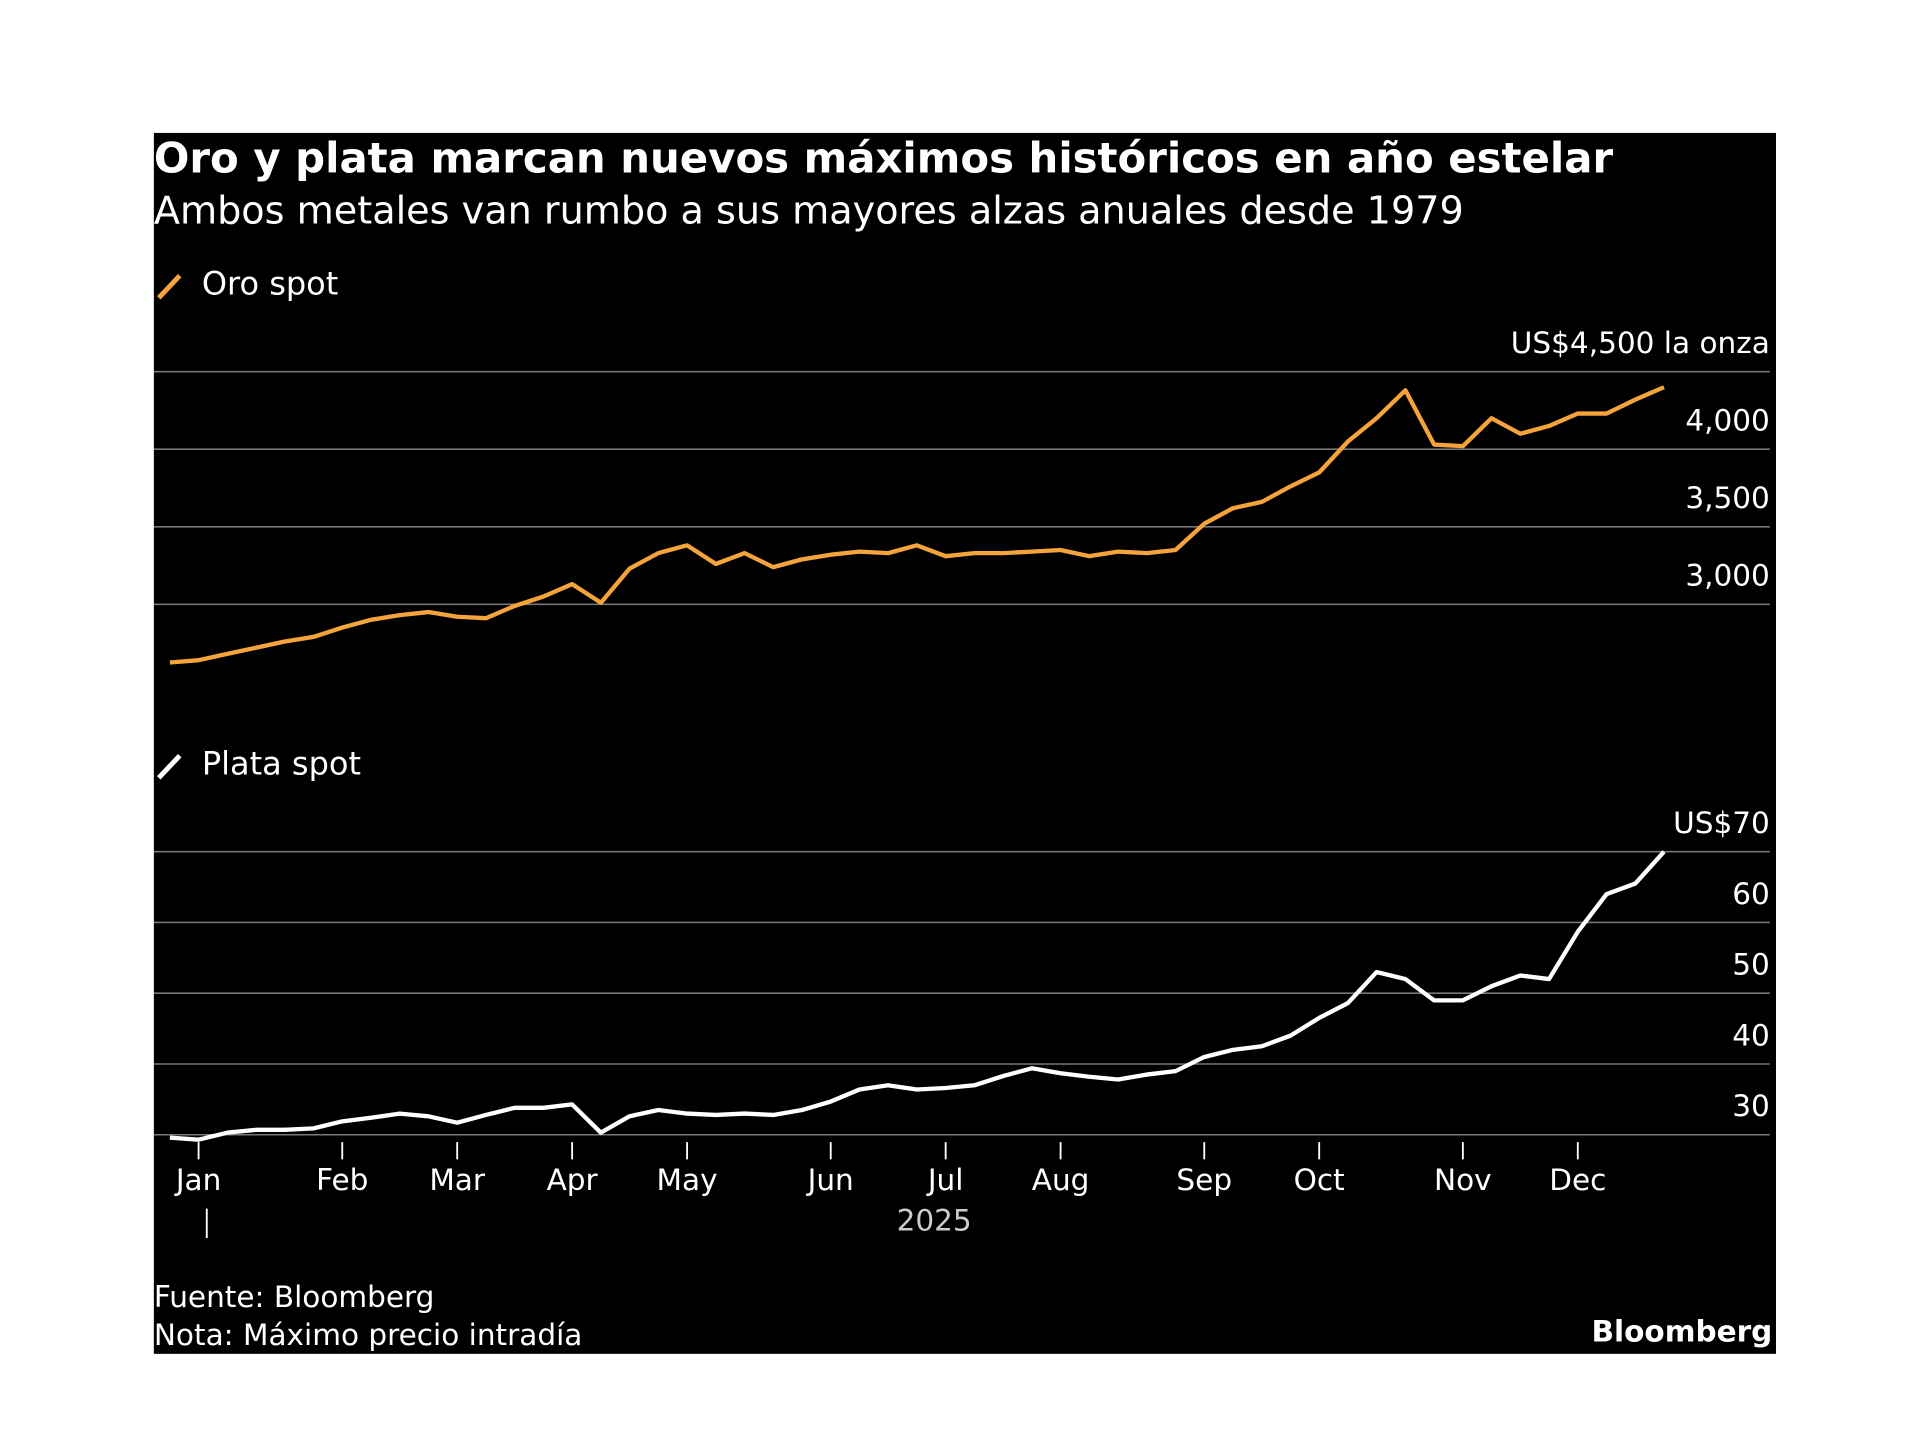  What do you see at coordinates (1751, 1035) in the screenshot?
I see `y-tick-label: 40` at bounding box center [1751, 1035].